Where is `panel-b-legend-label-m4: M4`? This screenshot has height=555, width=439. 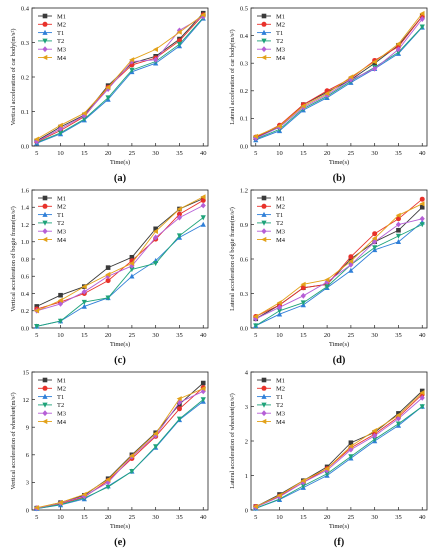 panel-b-legend-label-m4: M4 is located at coordinates (281, 58).